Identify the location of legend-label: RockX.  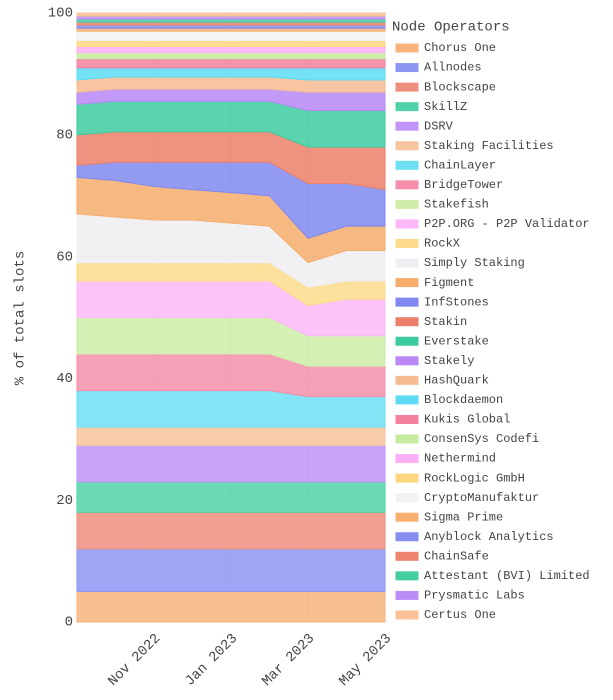
(442, 244).